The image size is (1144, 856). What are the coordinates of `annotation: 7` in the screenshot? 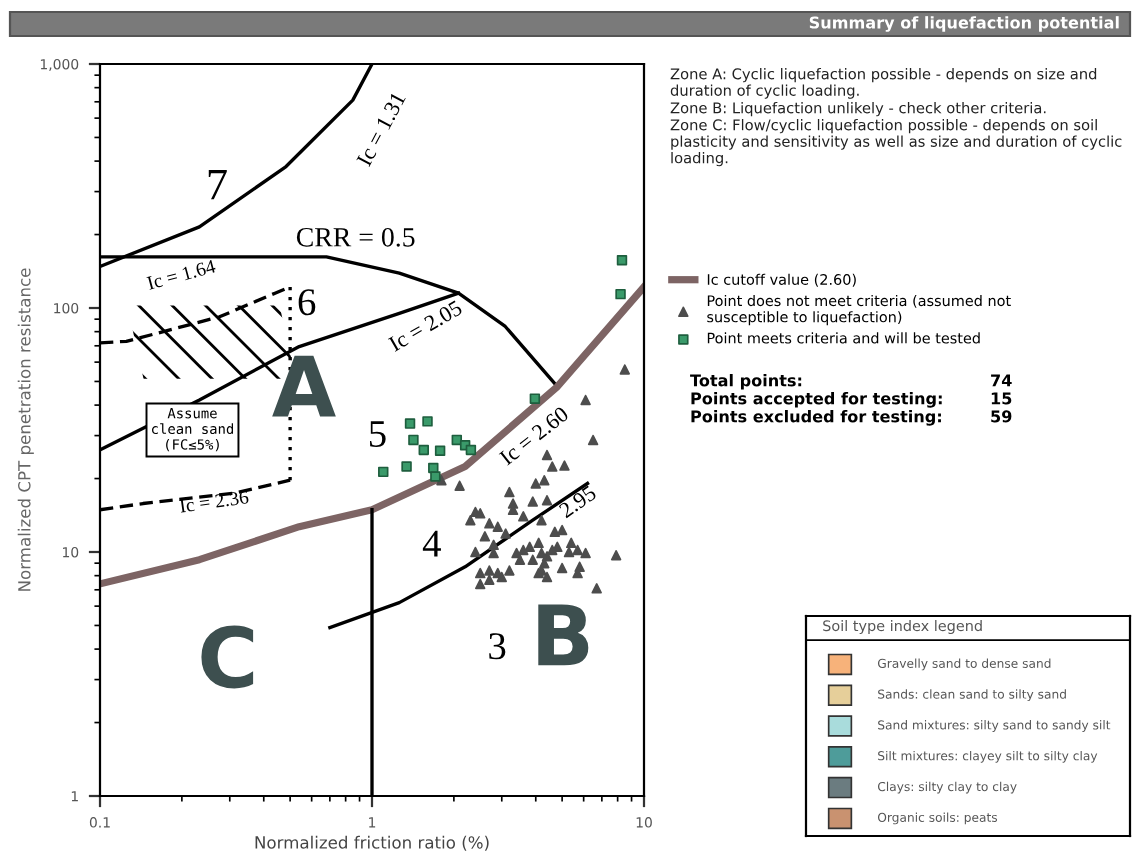 It's located at (217, 185).